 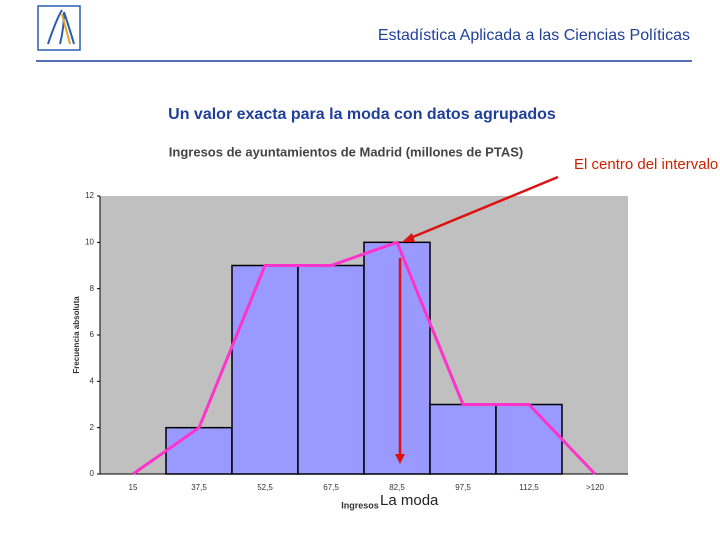 I want to click on y-tick-label: 12, so click(x=89, y=195).